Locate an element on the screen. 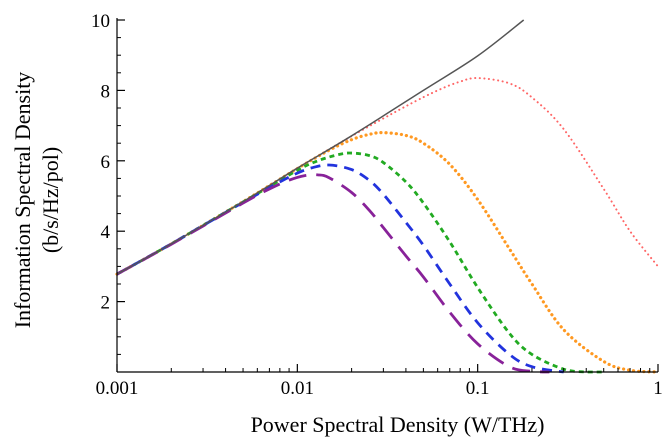  x-tick-label: 0.001 is located at coordinates (117, 388).